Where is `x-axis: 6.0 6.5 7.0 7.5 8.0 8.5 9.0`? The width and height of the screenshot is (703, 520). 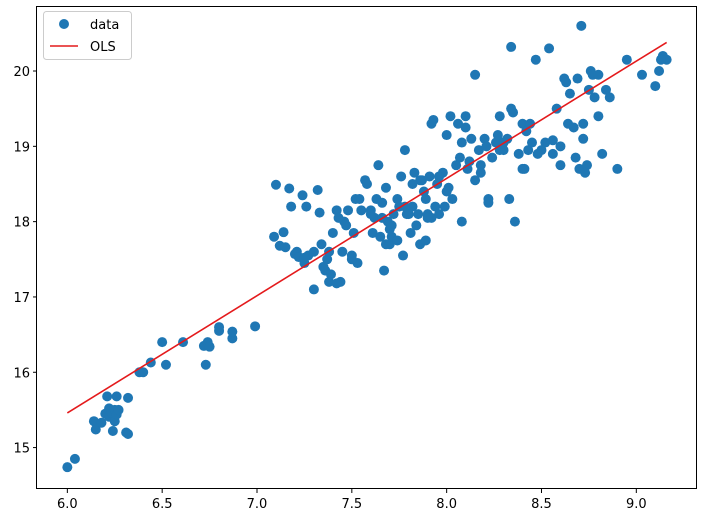
x-axis: 6.0 6.5 7.0 7.5 8.0 8.5 9.0 is located at coordinates (352, 500).